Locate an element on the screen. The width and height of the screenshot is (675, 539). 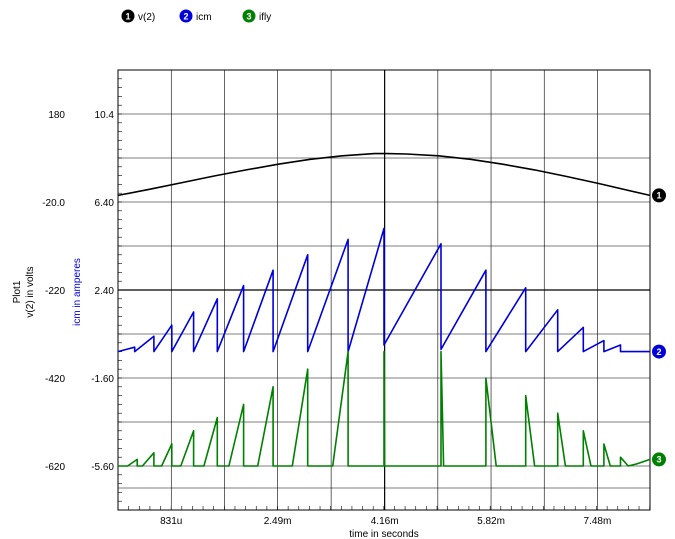
end-markers: 1 2 3 is located at coordinates (659, 327).